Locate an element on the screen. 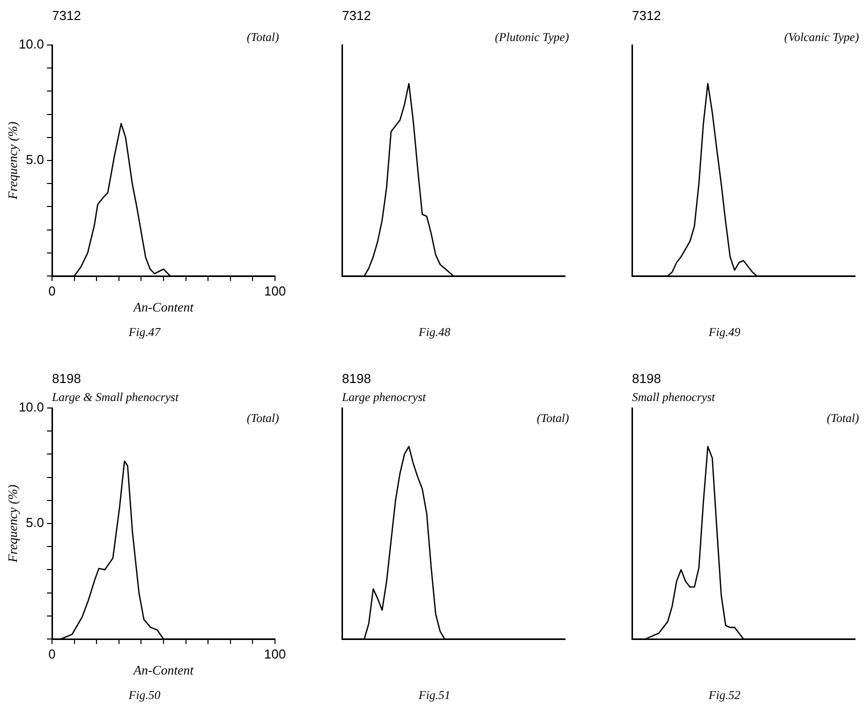 The image size is (868, 726). caption: Fig.48 is located at coordinates (435, 332).